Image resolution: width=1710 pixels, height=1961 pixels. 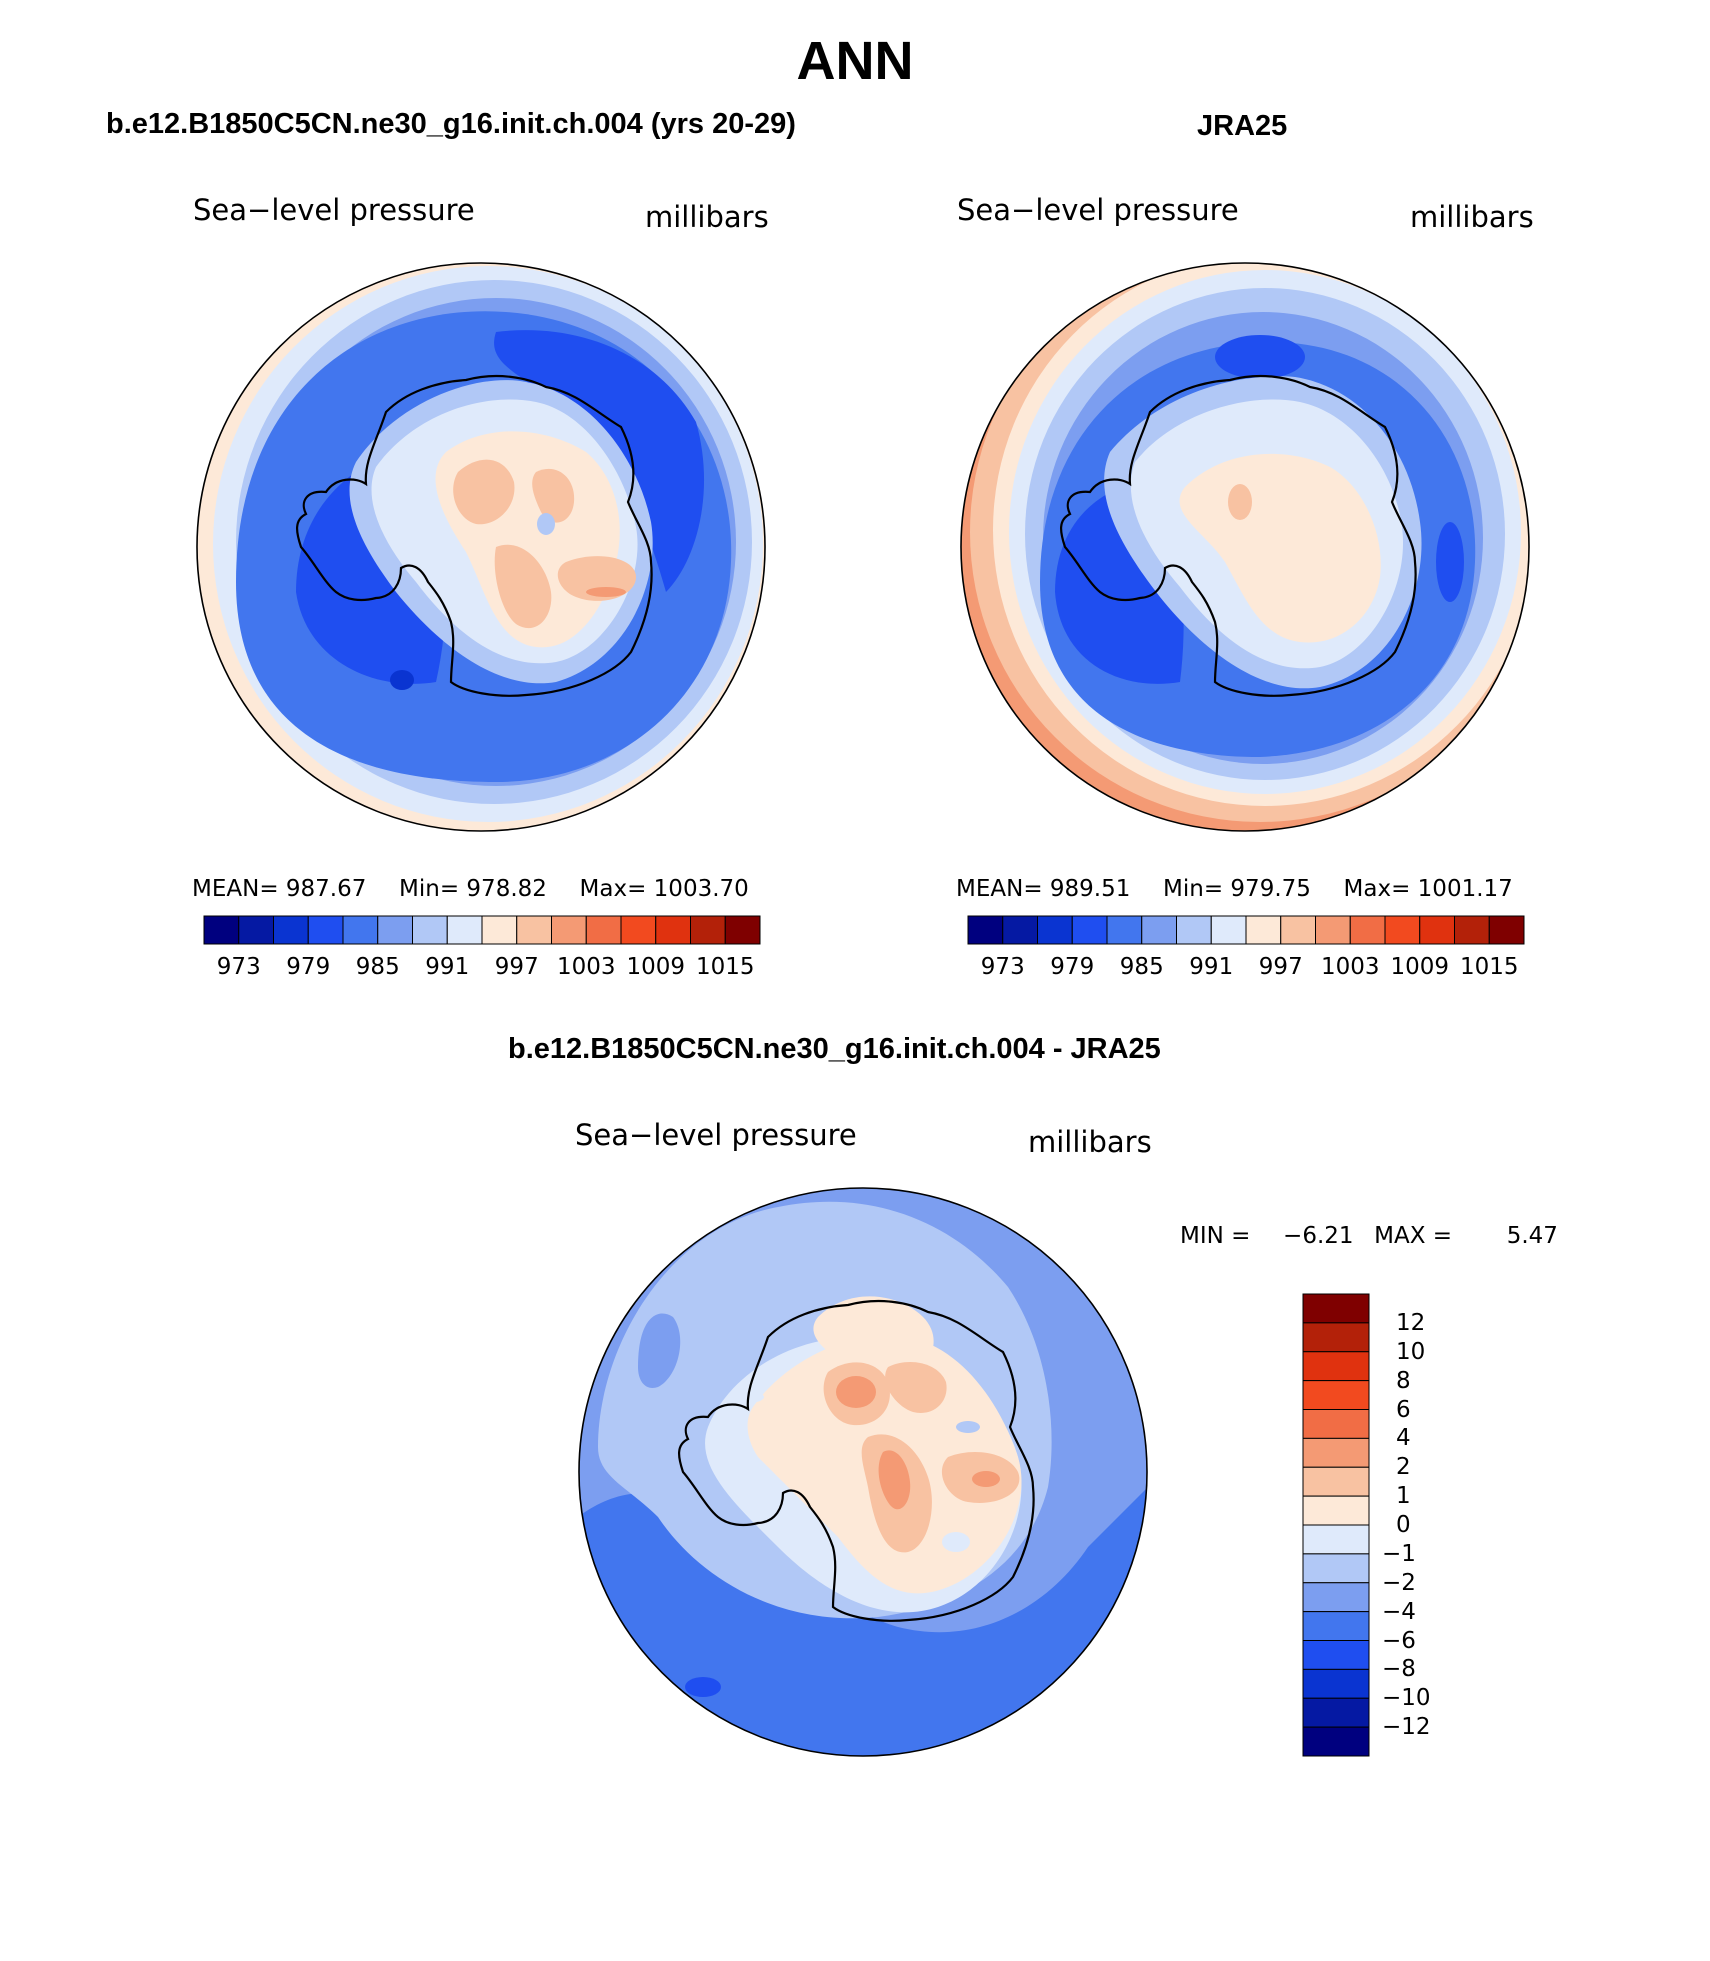 What do you see at coordinates (447, 967) in the screenshot?
I see `model-colorbar-tick-label: 991` at bounding box center [447, 967].